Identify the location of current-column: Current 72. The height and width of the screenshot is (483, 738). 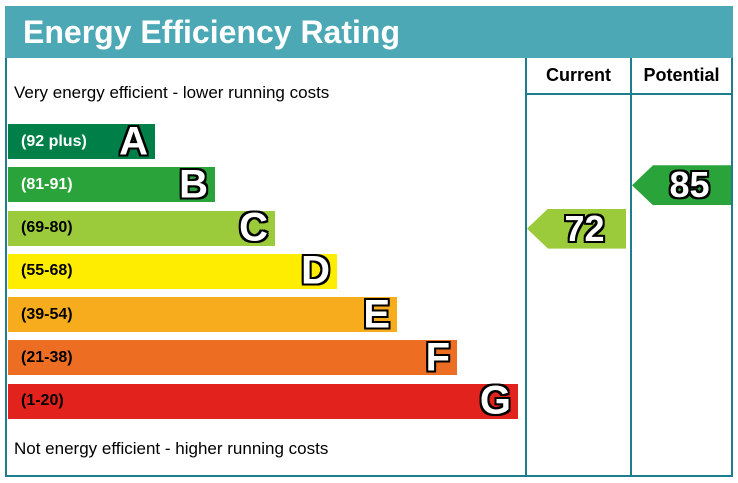
(577, 266).